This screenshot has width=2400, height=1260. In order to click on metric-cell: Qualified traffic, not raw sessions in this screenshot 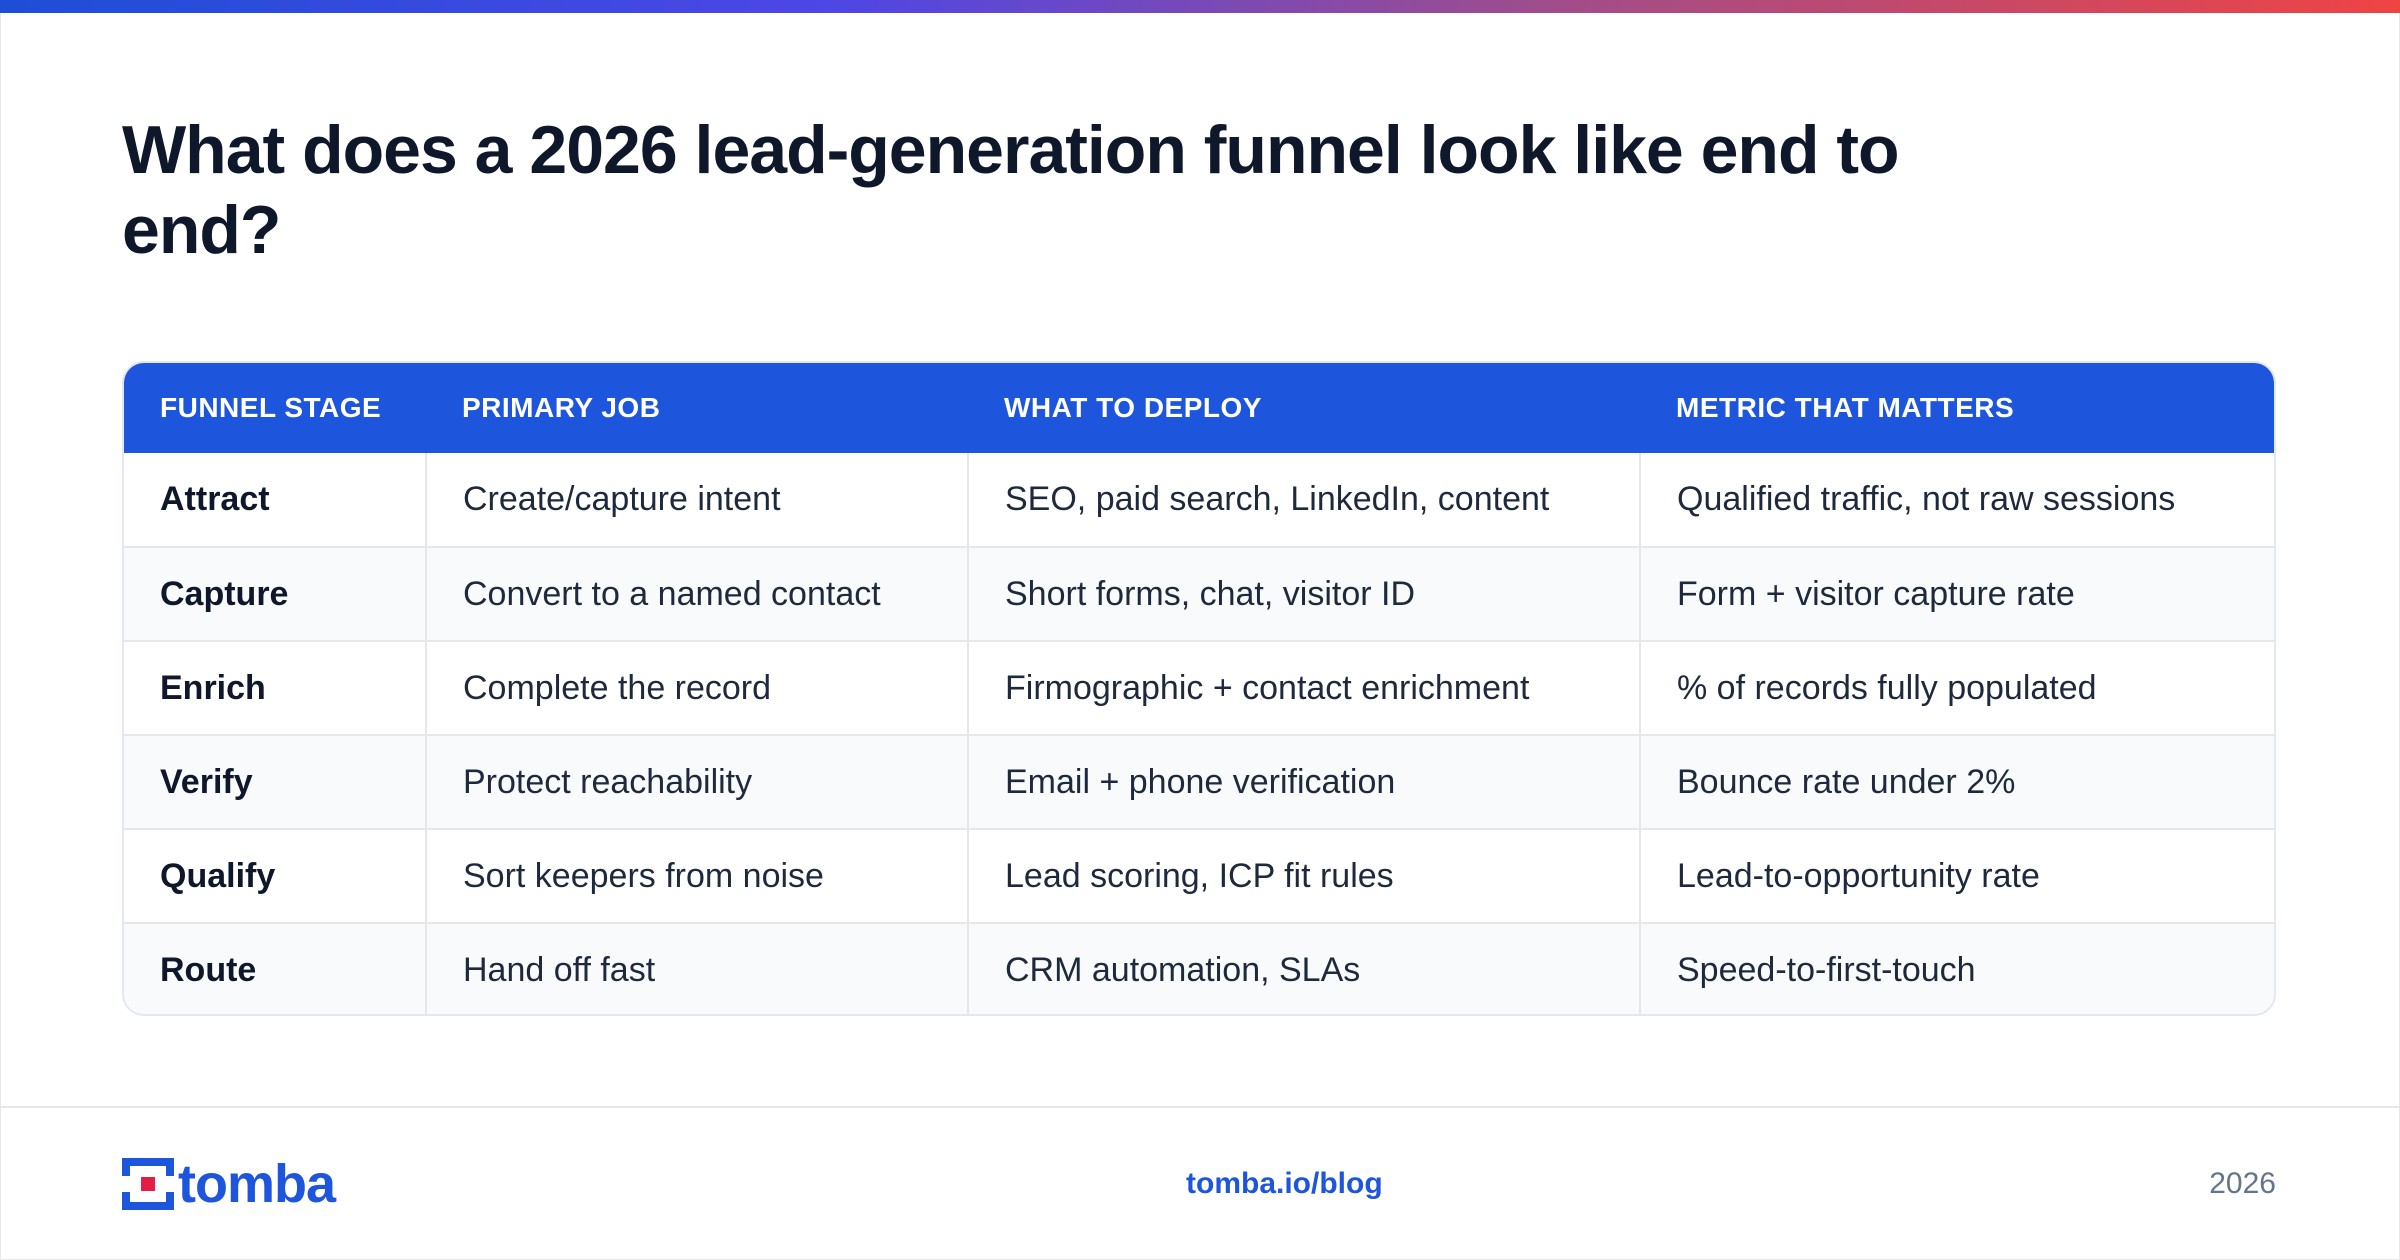, I will do `click(1956, 500)`.